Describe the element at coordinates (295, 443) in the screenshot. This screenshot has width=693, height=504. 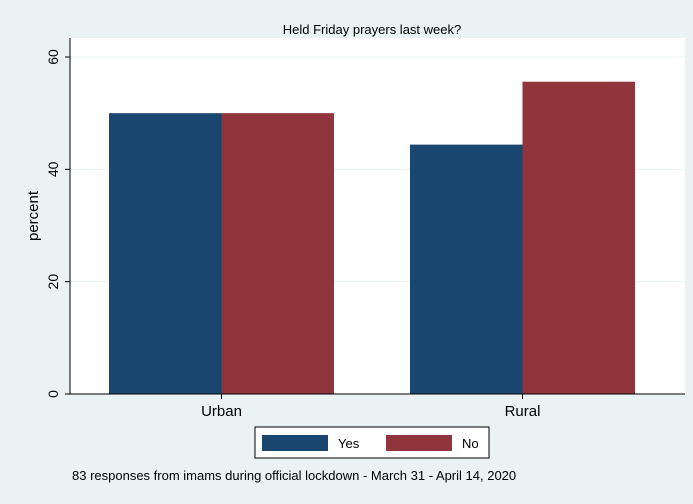
I see `legend-swatch-yes` at that location.